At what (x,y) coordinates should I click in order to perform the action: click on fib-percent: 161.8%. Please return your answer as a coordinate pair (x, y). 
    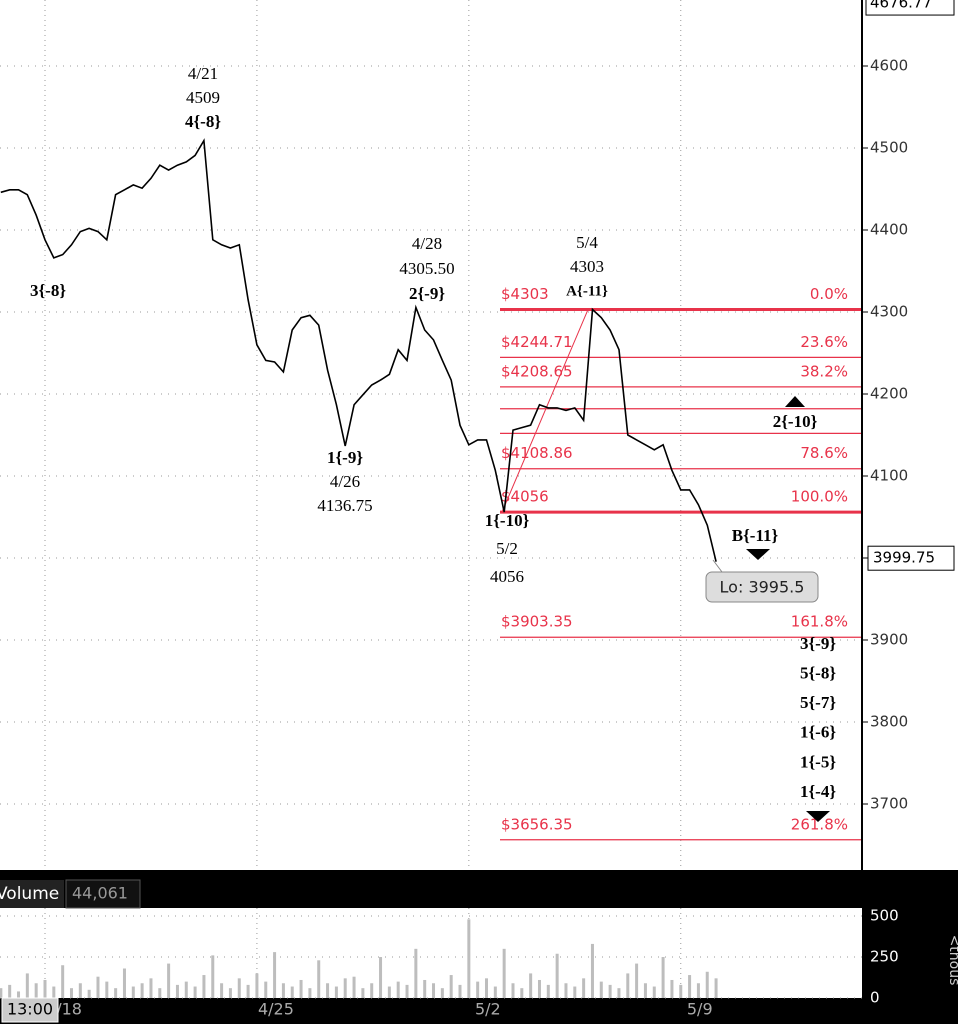
    Looking at the image, I should click on (819, 622).